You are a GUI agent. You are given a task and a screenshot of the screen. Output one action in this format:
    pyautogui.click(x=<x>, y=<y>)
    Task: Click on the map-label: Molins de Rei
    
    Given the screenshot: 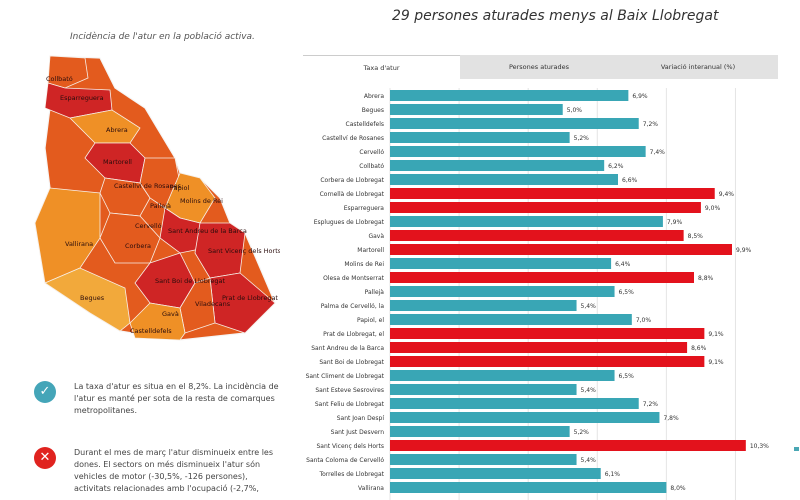 What is the action you would take?
    pyautogui.click(x=201, y=201)
    